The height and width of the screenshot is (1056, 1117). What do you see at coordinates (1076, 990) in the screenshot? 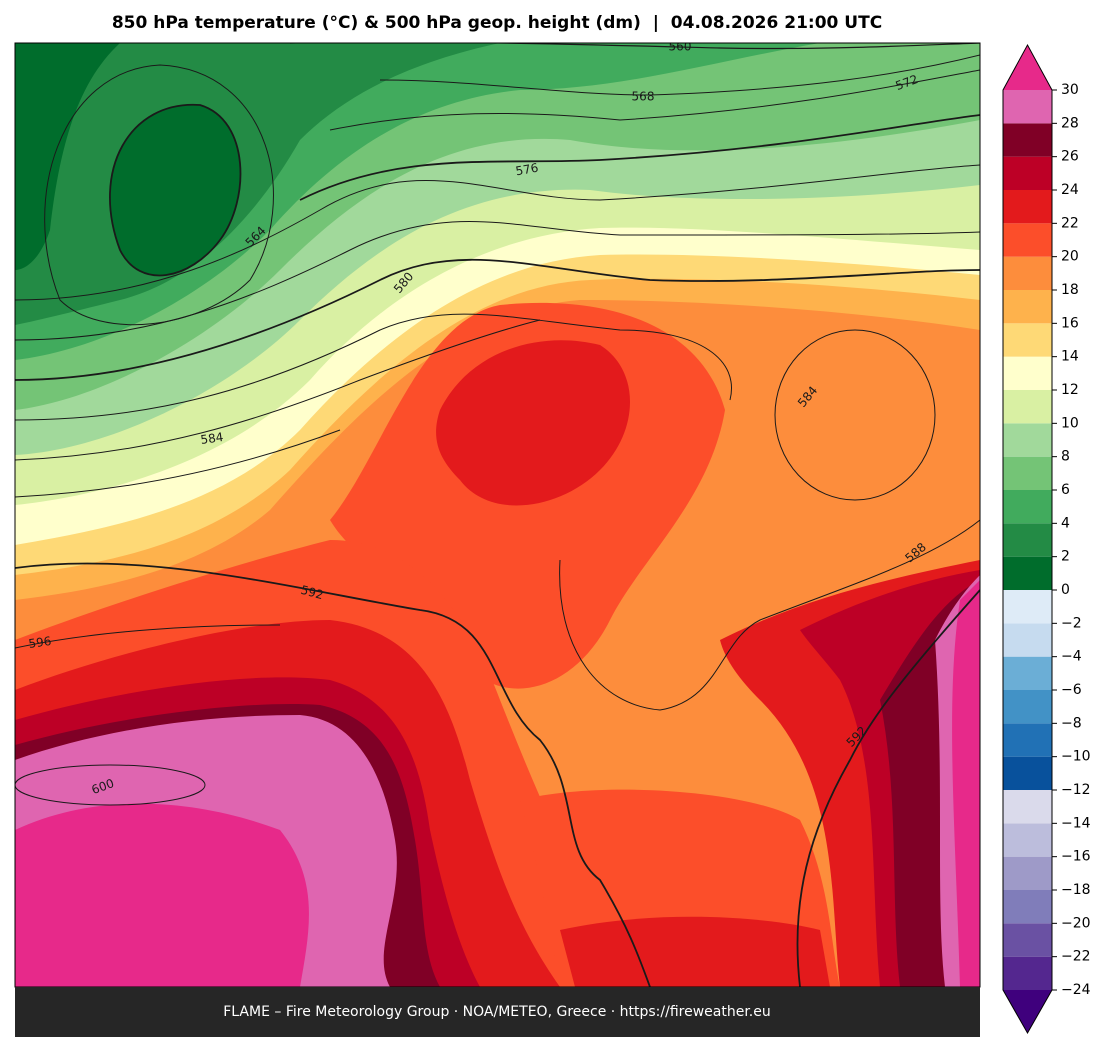
I see `colorbar-tick-label: −24` at bounding box center [1076, 990].